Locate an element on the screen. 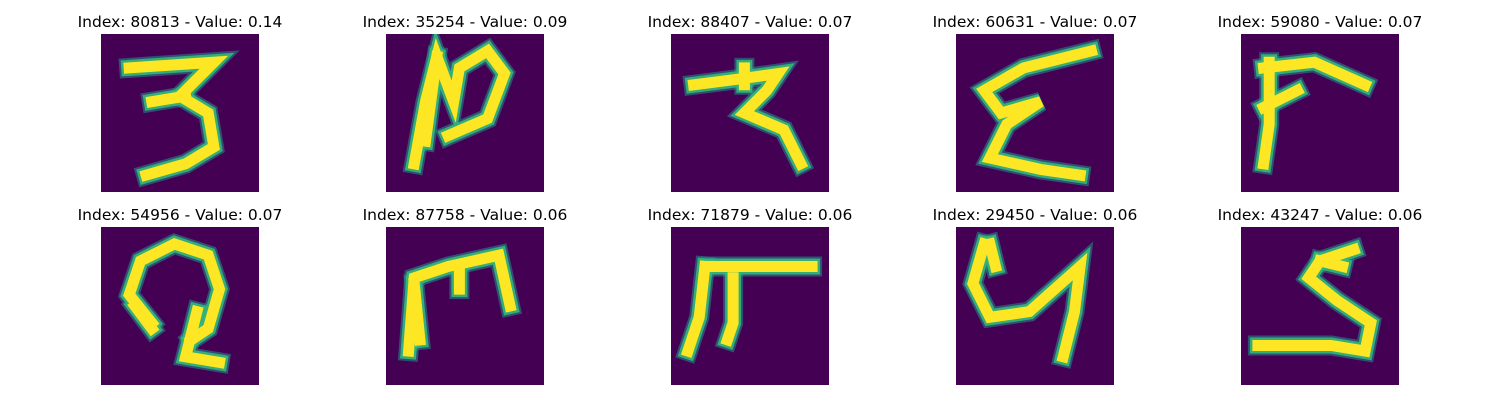 The height and width of the screenshot is (400, 1500). panel-title: Index: 59080 - Value: 0.07 is located at coordinates (1320, 22).